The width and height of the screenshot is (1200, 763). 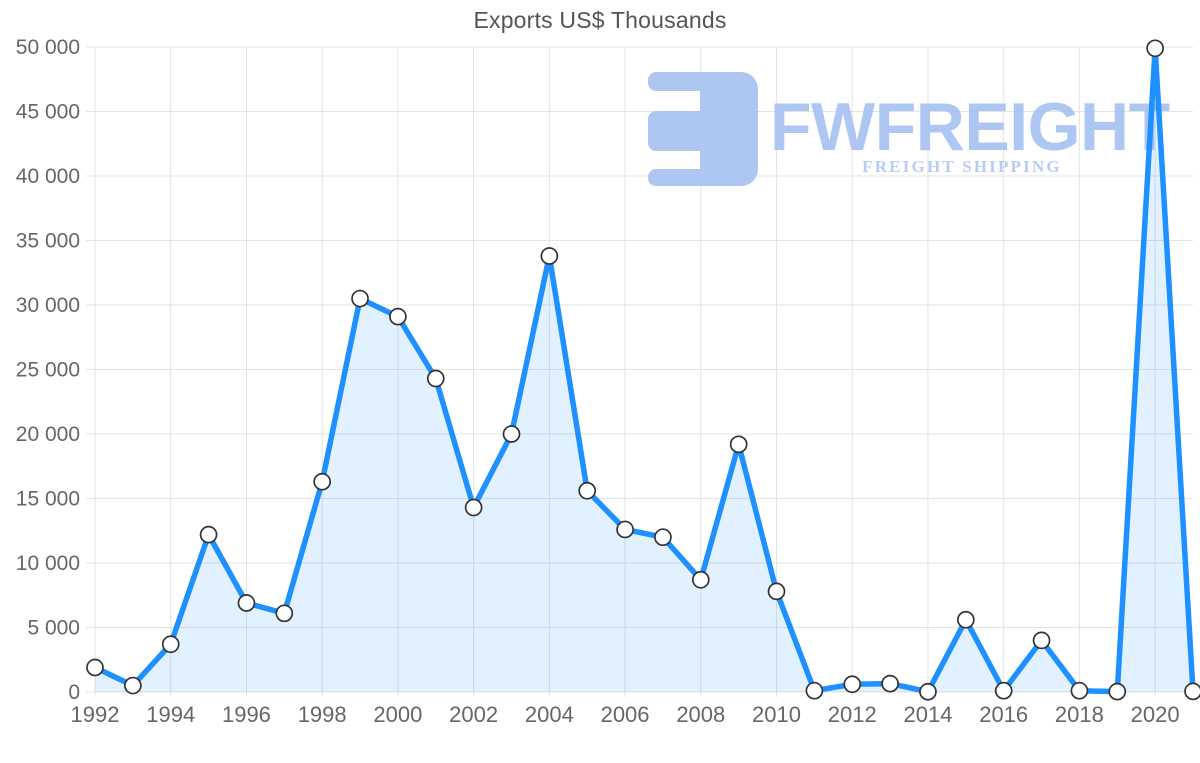 I want to click on data-point-2020, so click(x=1155, y=48).